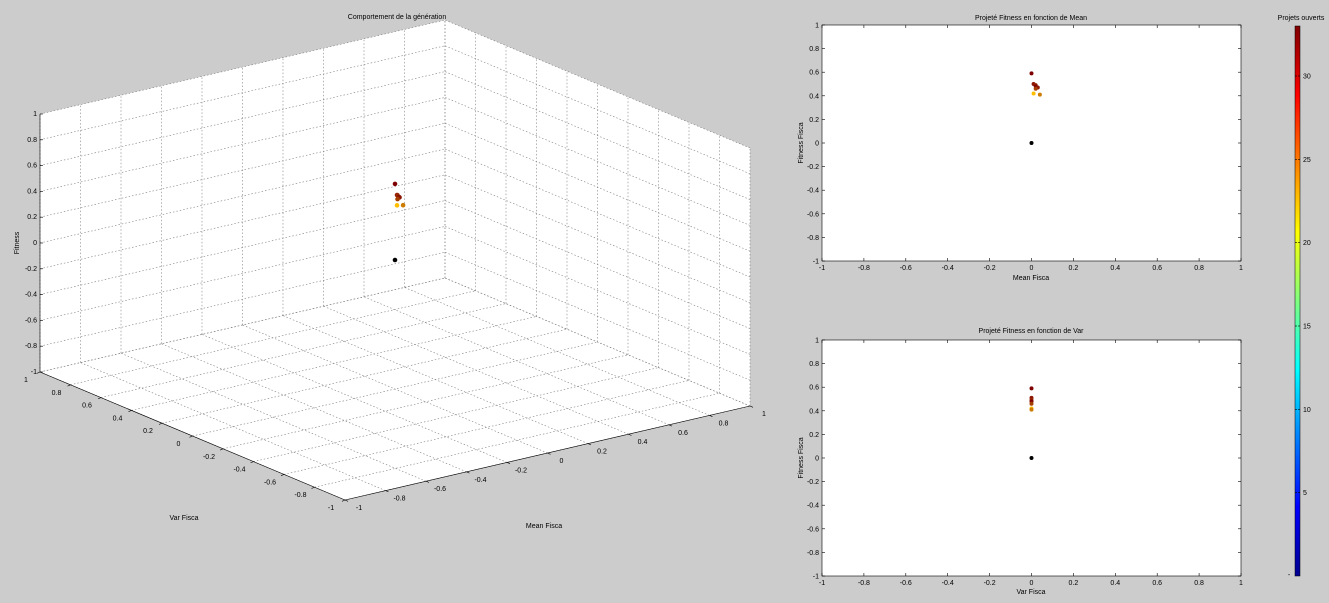 The image size is (1329, 603). Describe the element at coordinates (440, 489) in the screenshot. I see `x-tick-label: -0.6` at that location.